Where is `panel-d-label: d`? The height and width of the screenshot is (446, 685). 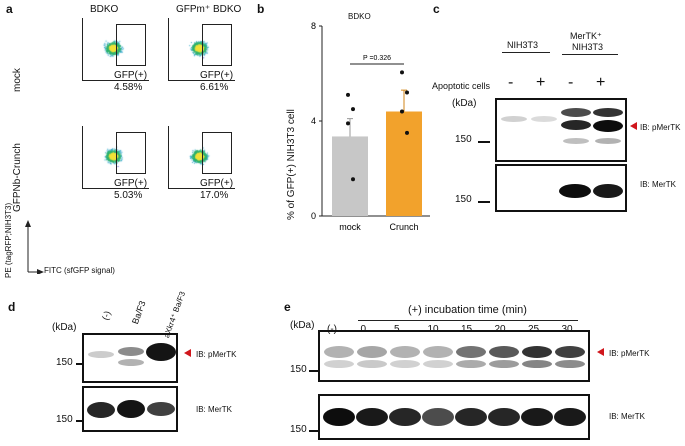
panel-d-label: d is located at coordinates (12, 307).